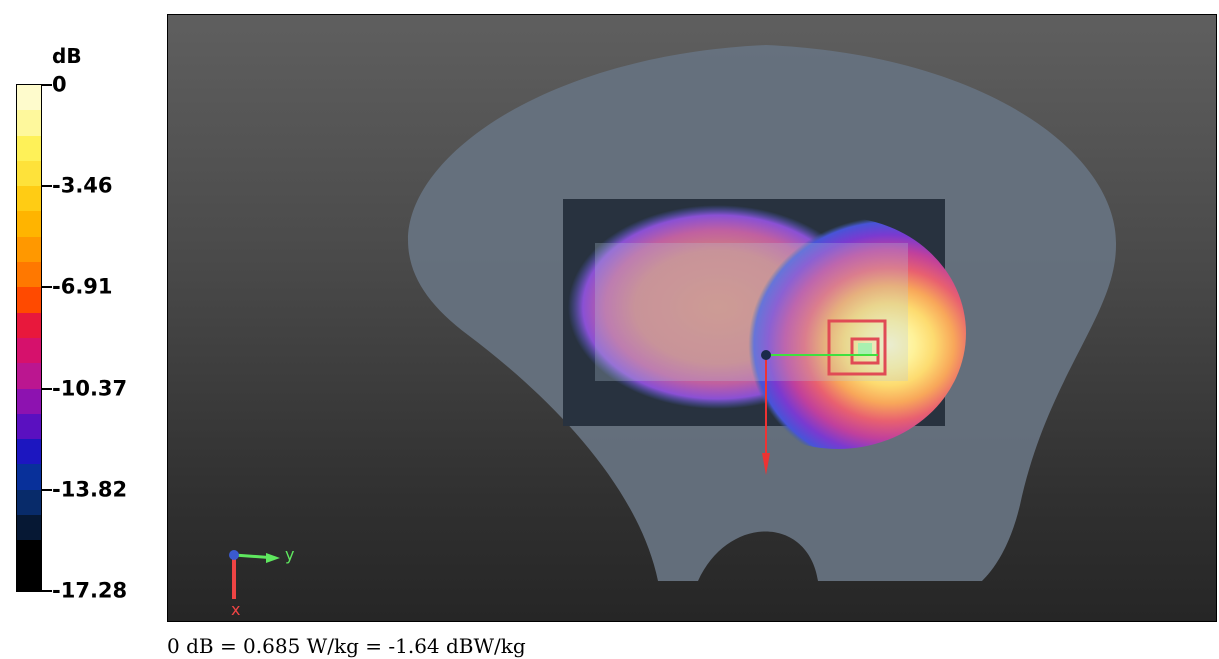 The image size is (1219, 659). I want to click on gizmo-y-arrowhead, so click(273, 558).